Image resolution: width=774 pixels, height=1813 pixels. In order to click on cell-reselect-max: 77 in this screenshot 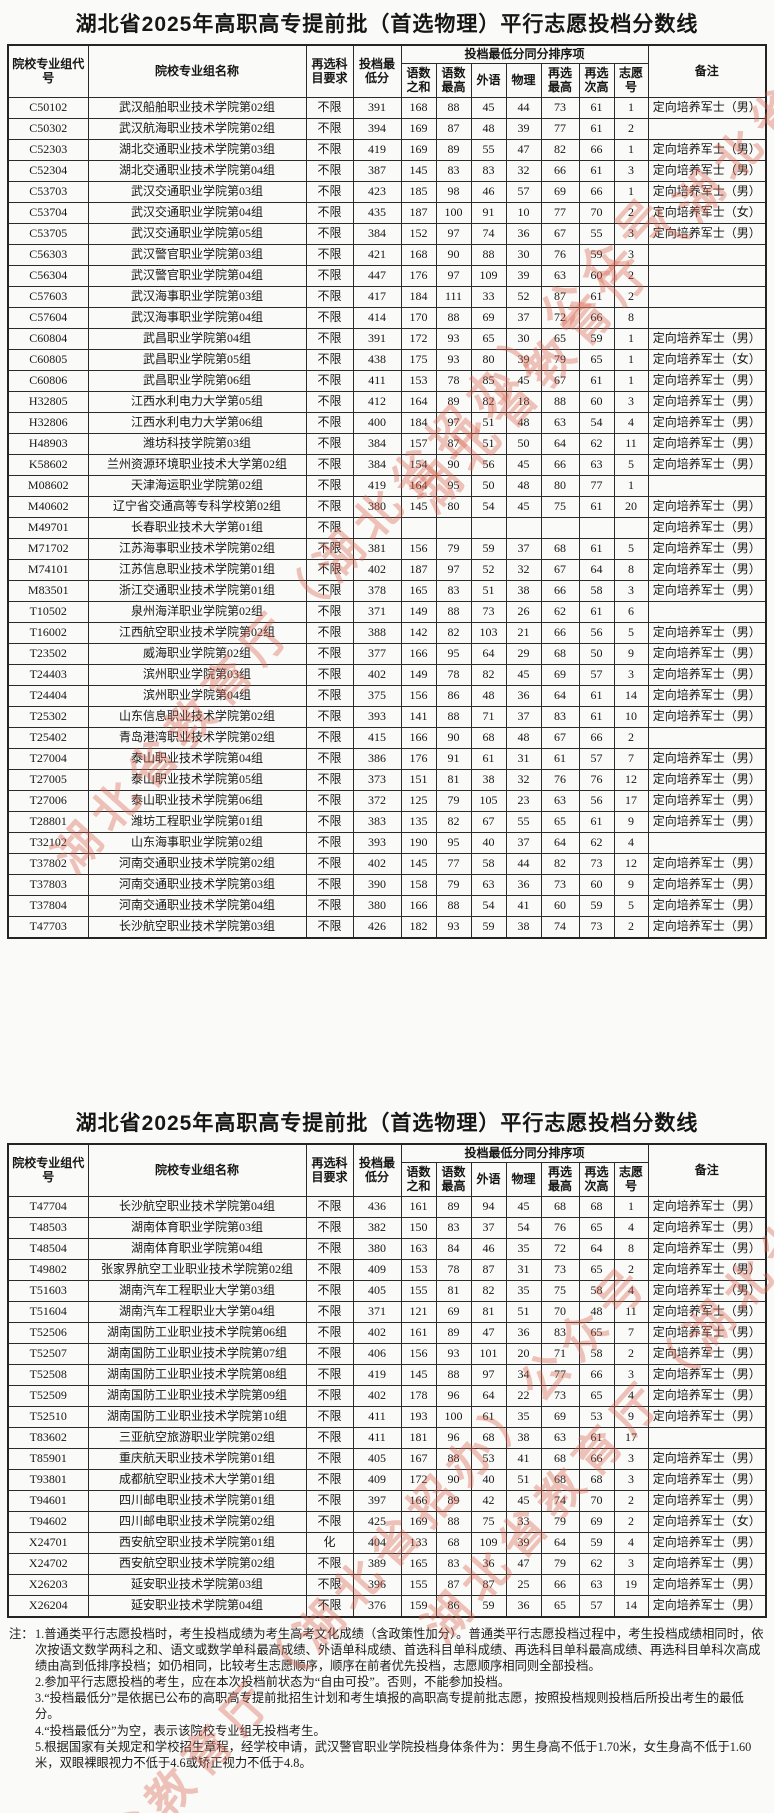, I will do `click(560, 1375)`.